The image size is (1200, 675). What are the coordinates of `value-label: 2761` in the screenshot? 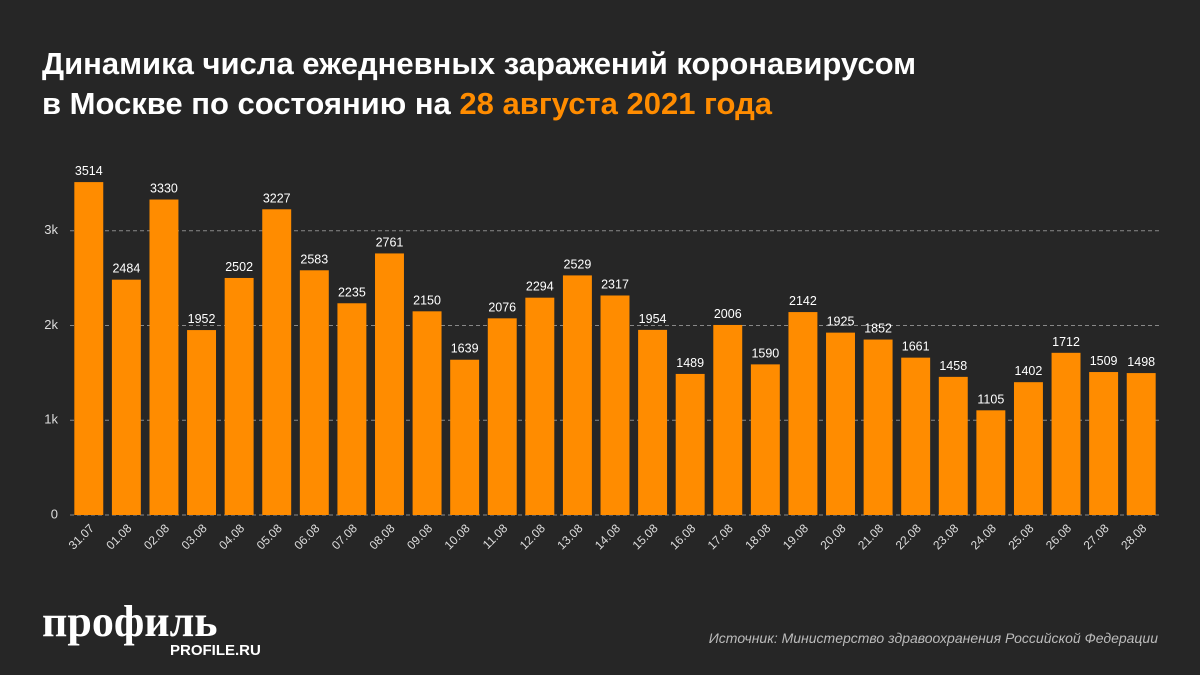 It's located at (390, 242).